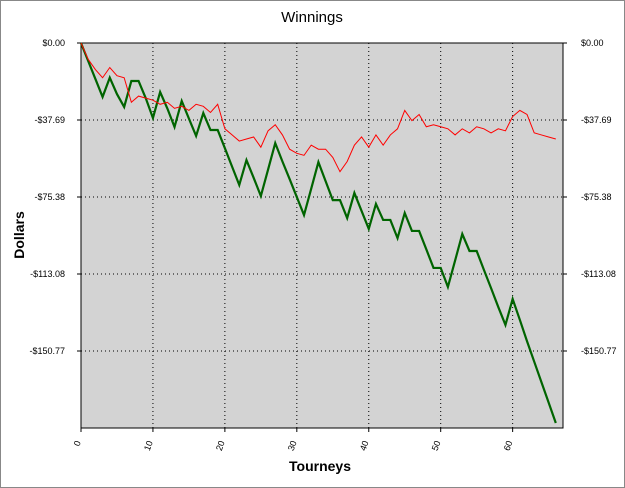  Describe the element at coordinates (598, 274) in the screenshot. I see `y2-tick-label: -$113.08` at that location.